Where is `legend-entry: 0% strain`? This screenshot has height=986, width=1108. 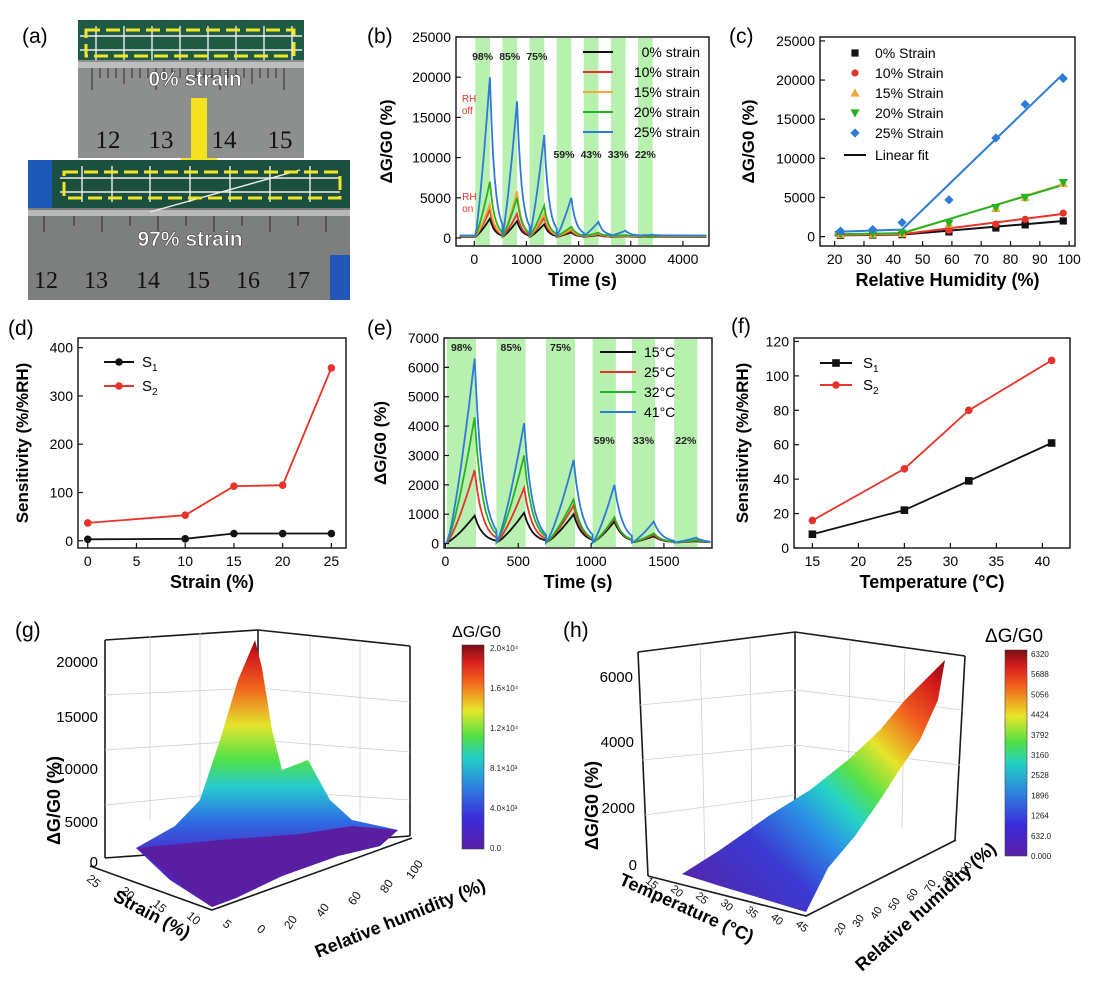 legend-entry: 0% strain is located at coordinates (671, 52).